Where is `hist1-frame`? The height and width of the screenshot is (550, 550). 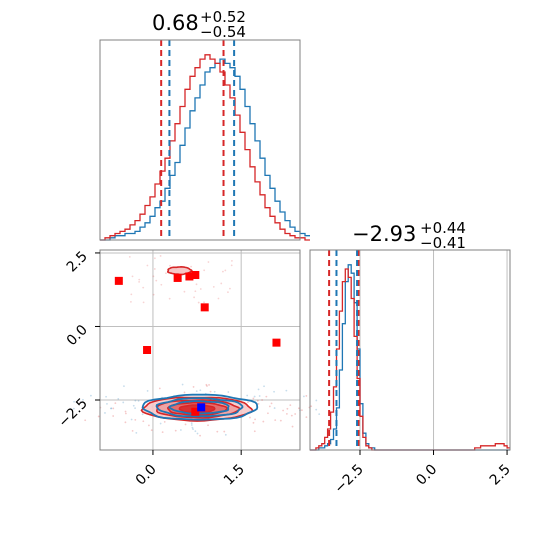 hist1-frame is located at coordinates (200, 140).